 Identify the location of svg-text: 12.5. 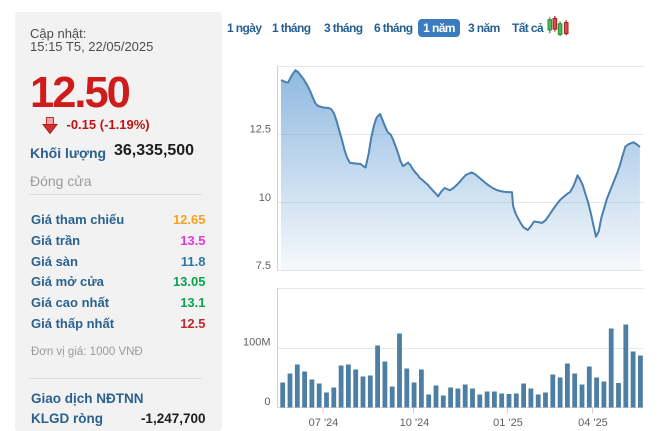
(260, 129).